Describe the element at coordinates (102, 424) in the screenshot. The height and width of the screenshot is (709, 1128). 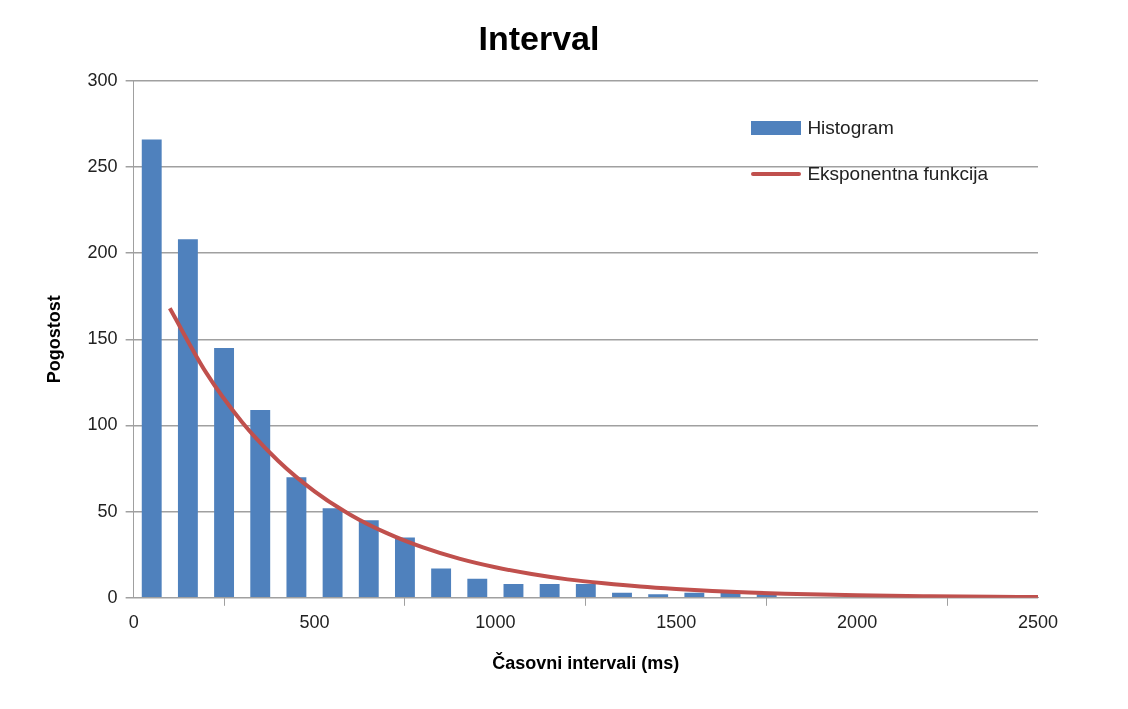
I see `y-tick-label: 100` at that location.